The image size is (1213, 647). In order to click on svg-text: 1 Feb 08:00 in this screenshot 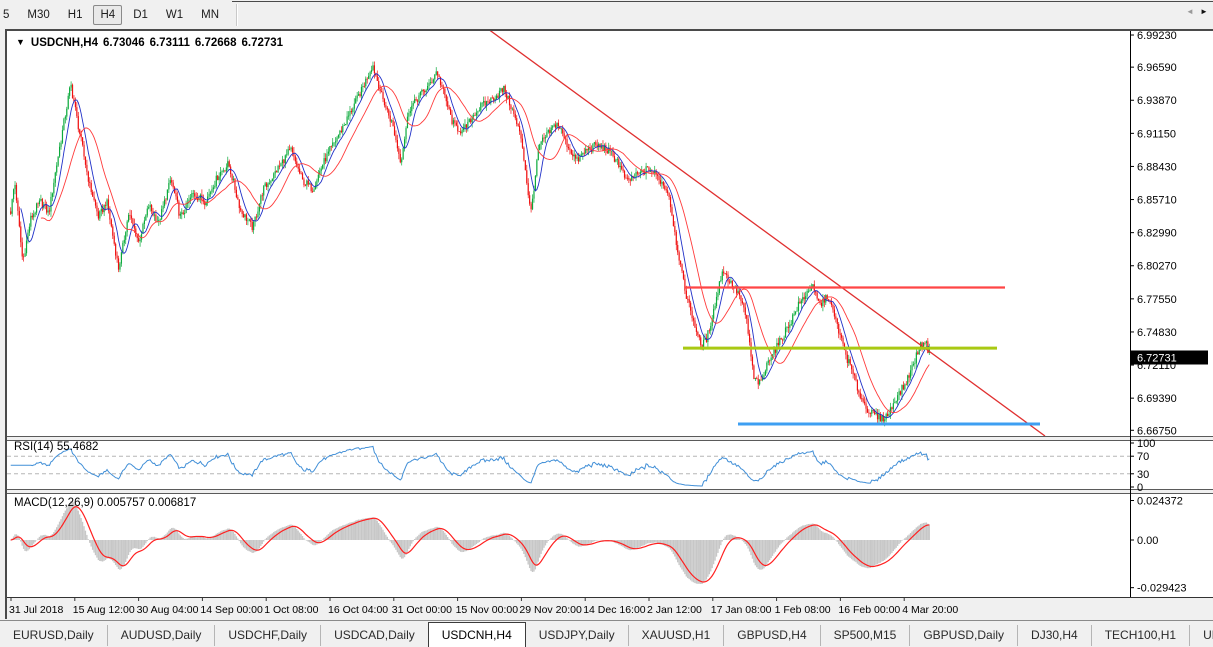, I will do `click(803, 610)`.